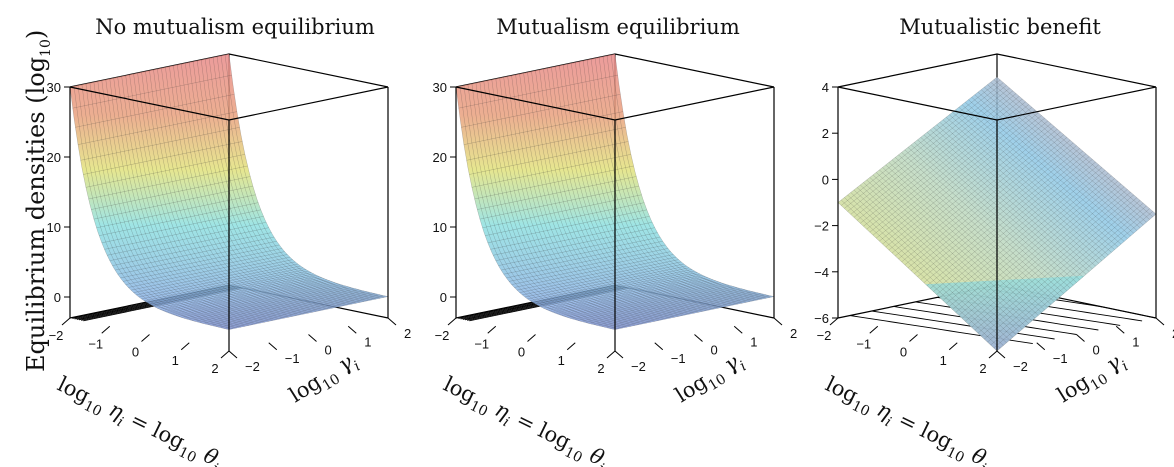 The image size is (1174, 467). What do you see at coordinates (821, 226) in the screenshot?
I see `z-tick-label: −2` at bounding box center [821, 226].